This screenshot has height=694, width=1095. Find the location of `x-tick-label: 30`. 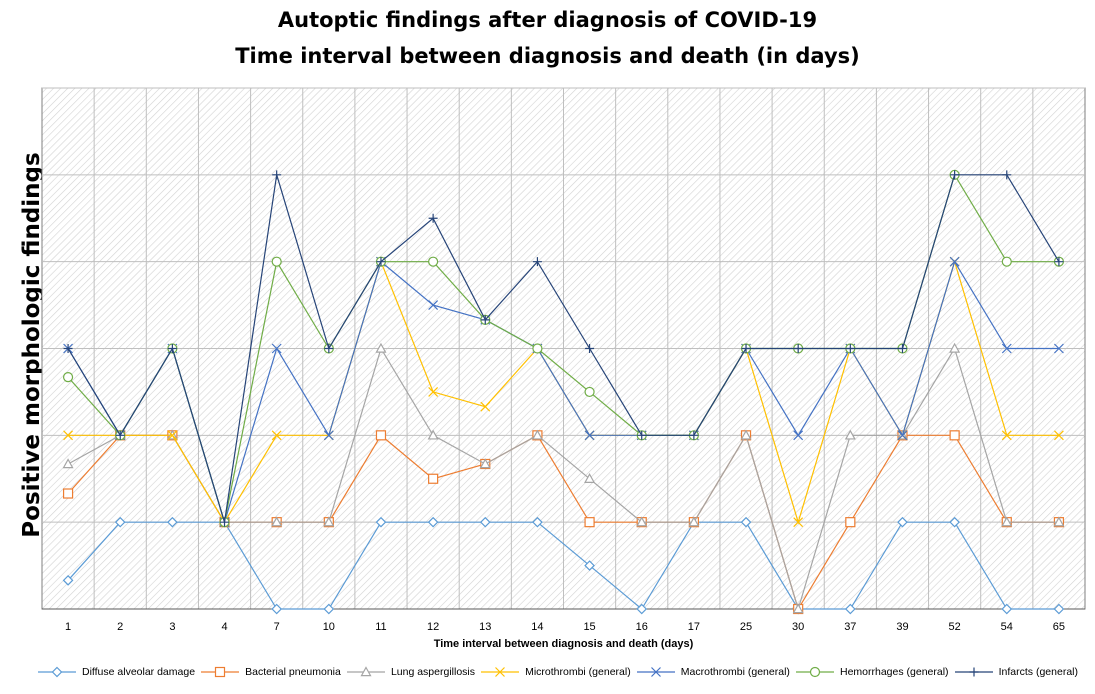

x-tick-label: 30 is located at coordinates (798, 627).